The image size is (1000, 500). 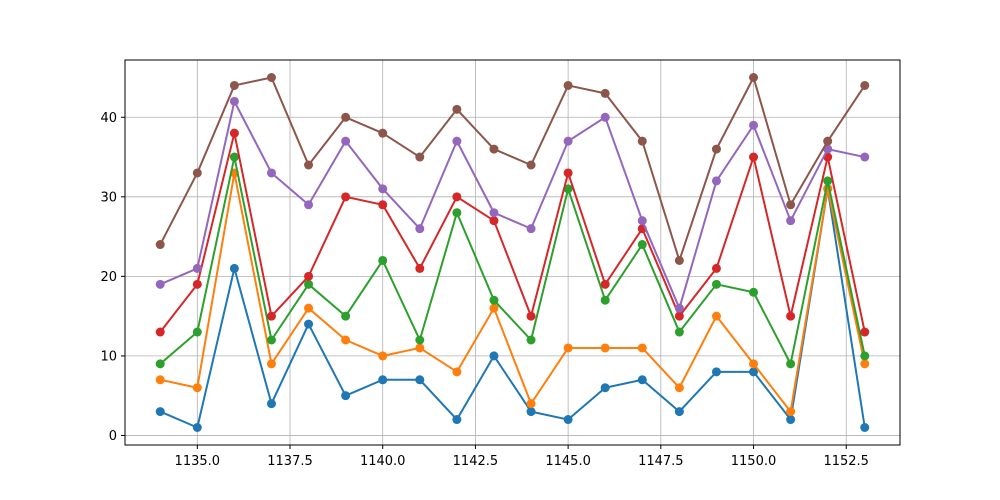 What do you see at coordinates (383, 461) in the screenshot?
I see `x-tick-label: 1140.0` at bounding box center [383, 461].